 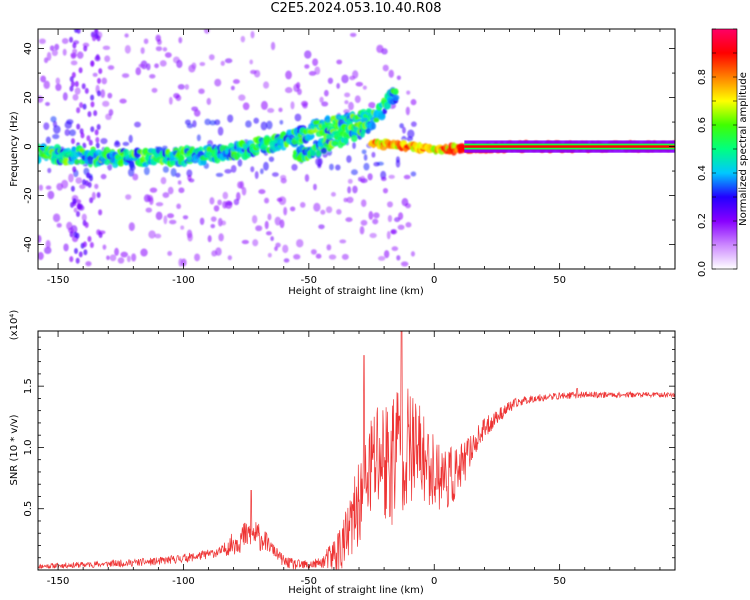 I want to click on spectrogram-x-tick-label: -50, so click(x=309, y=280).